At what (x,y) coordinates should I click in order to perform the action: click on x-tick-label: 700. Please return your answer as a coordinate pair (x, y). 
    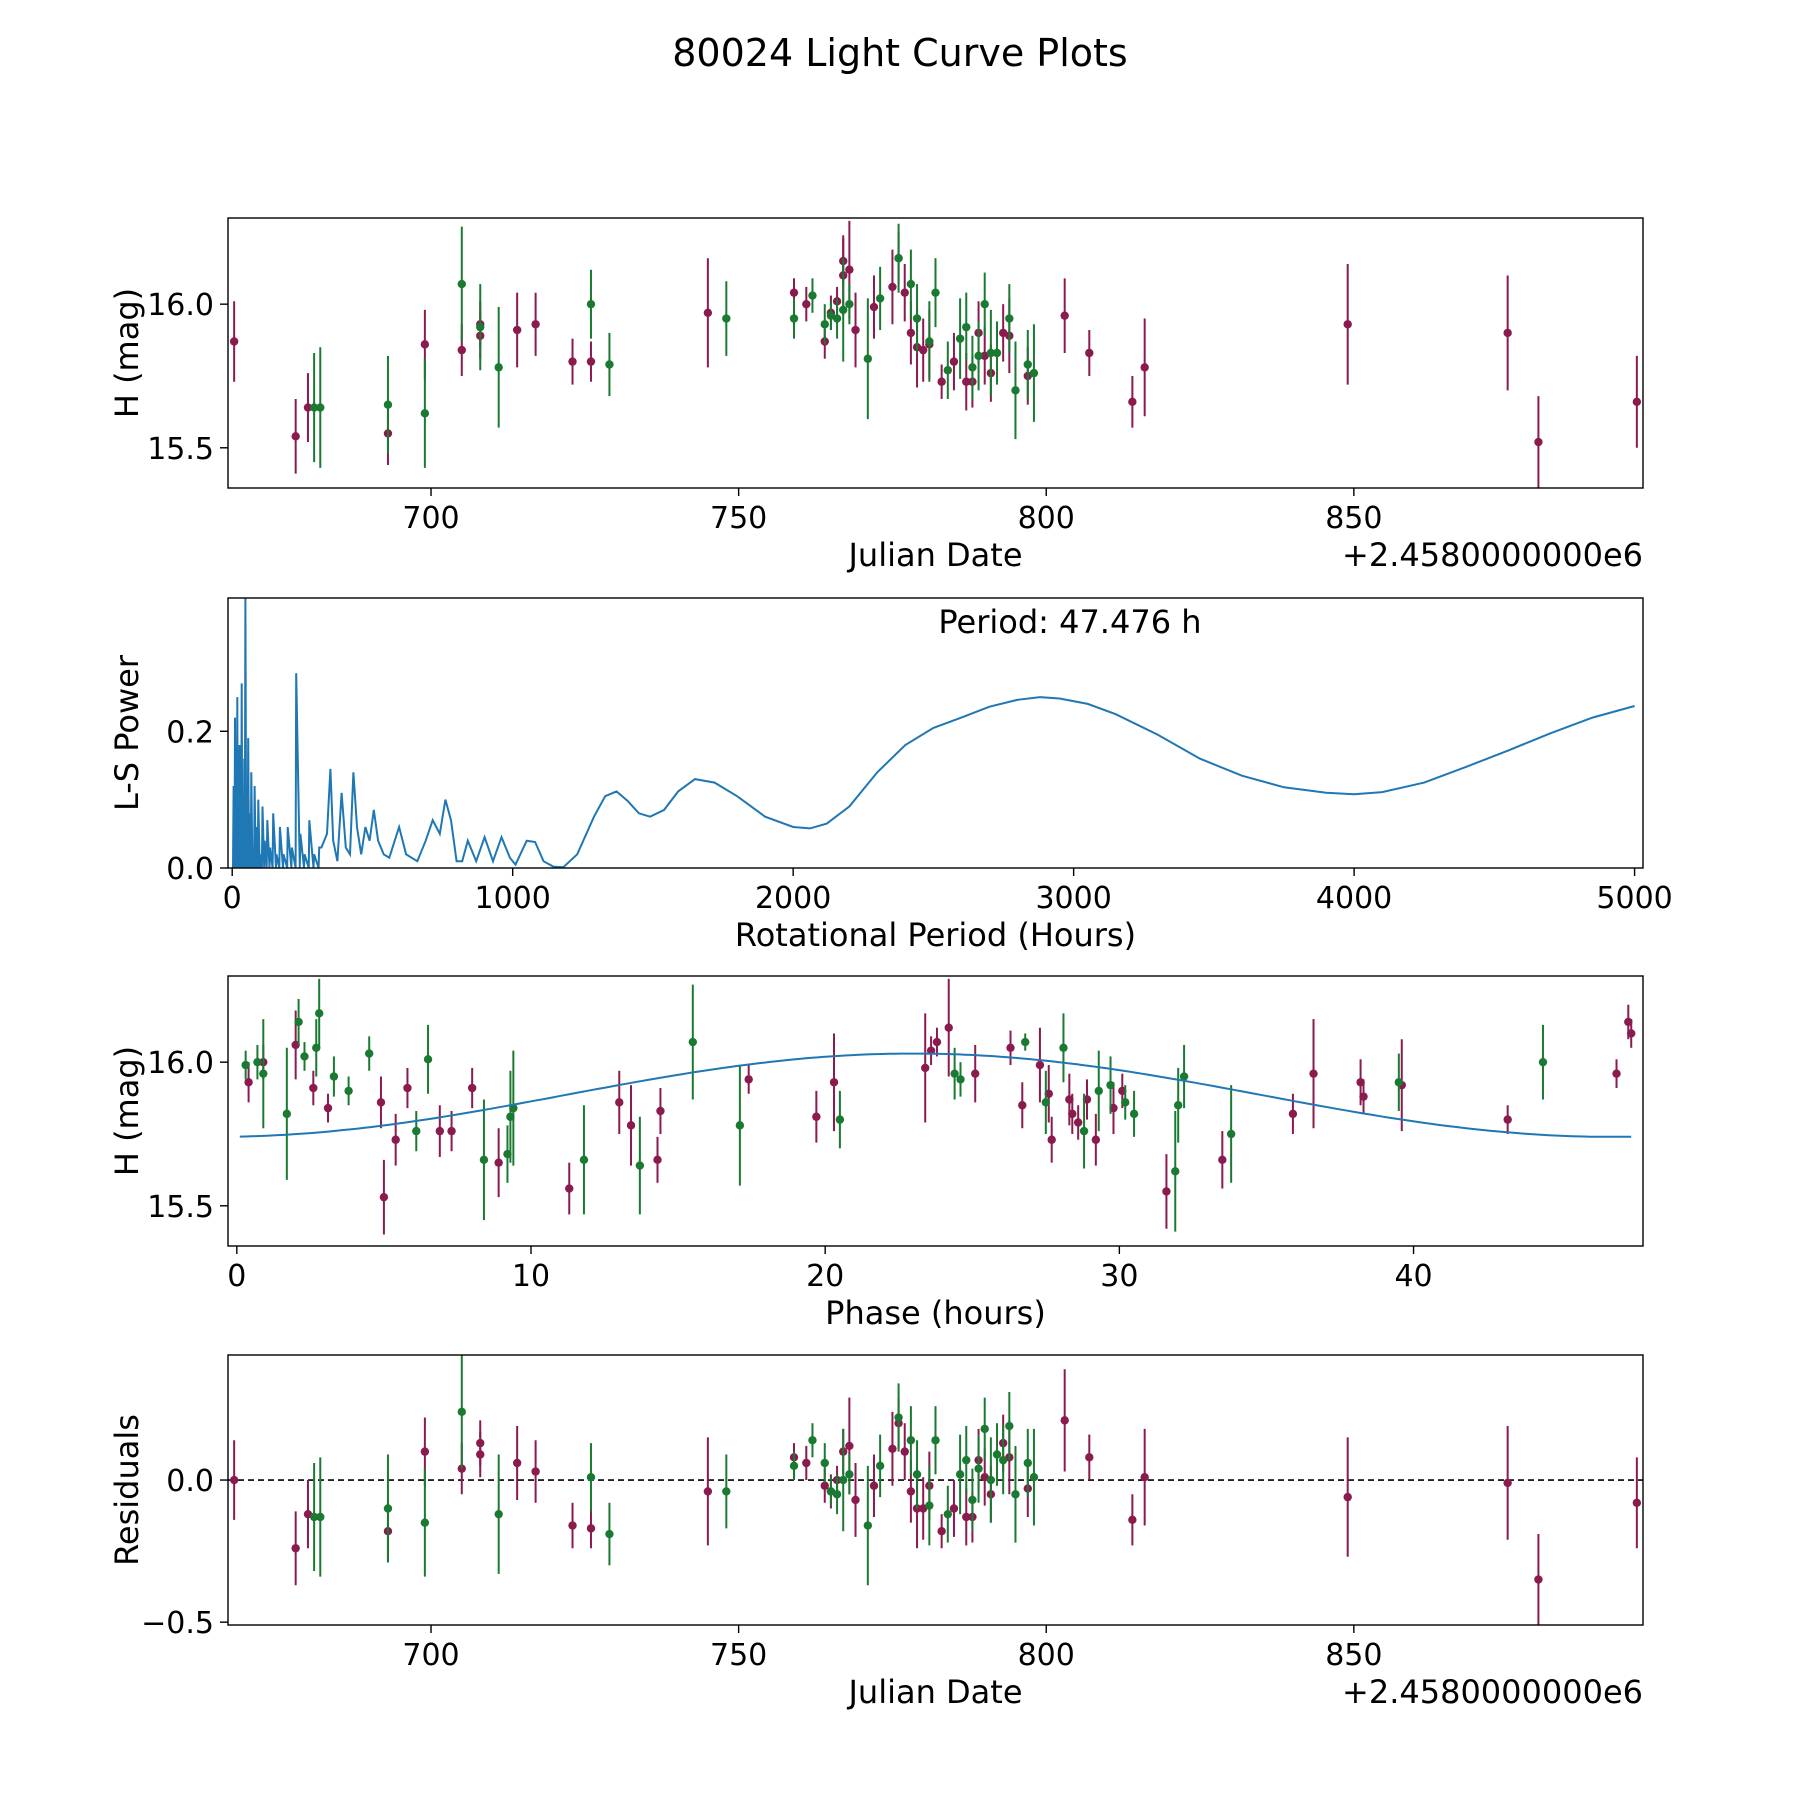
    Looking at the image, I should click on (430, 1655).